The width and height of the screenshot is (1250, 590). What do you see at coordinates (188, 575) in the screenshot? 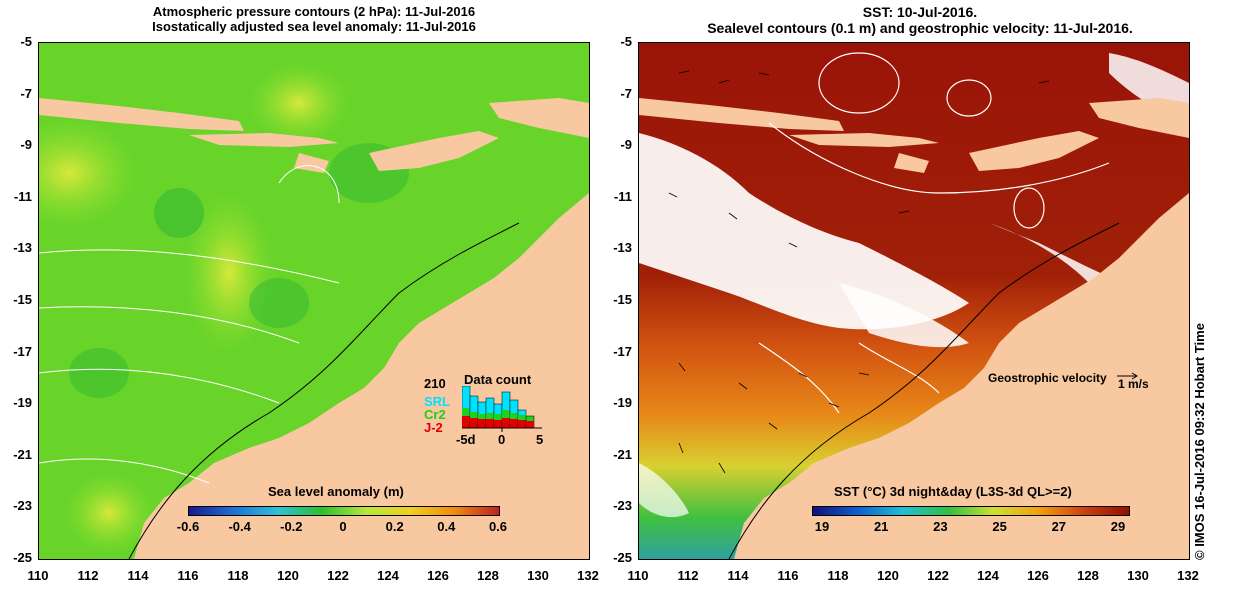
I see `left-x-tick-116: 116` at bounding box center [188, 575].